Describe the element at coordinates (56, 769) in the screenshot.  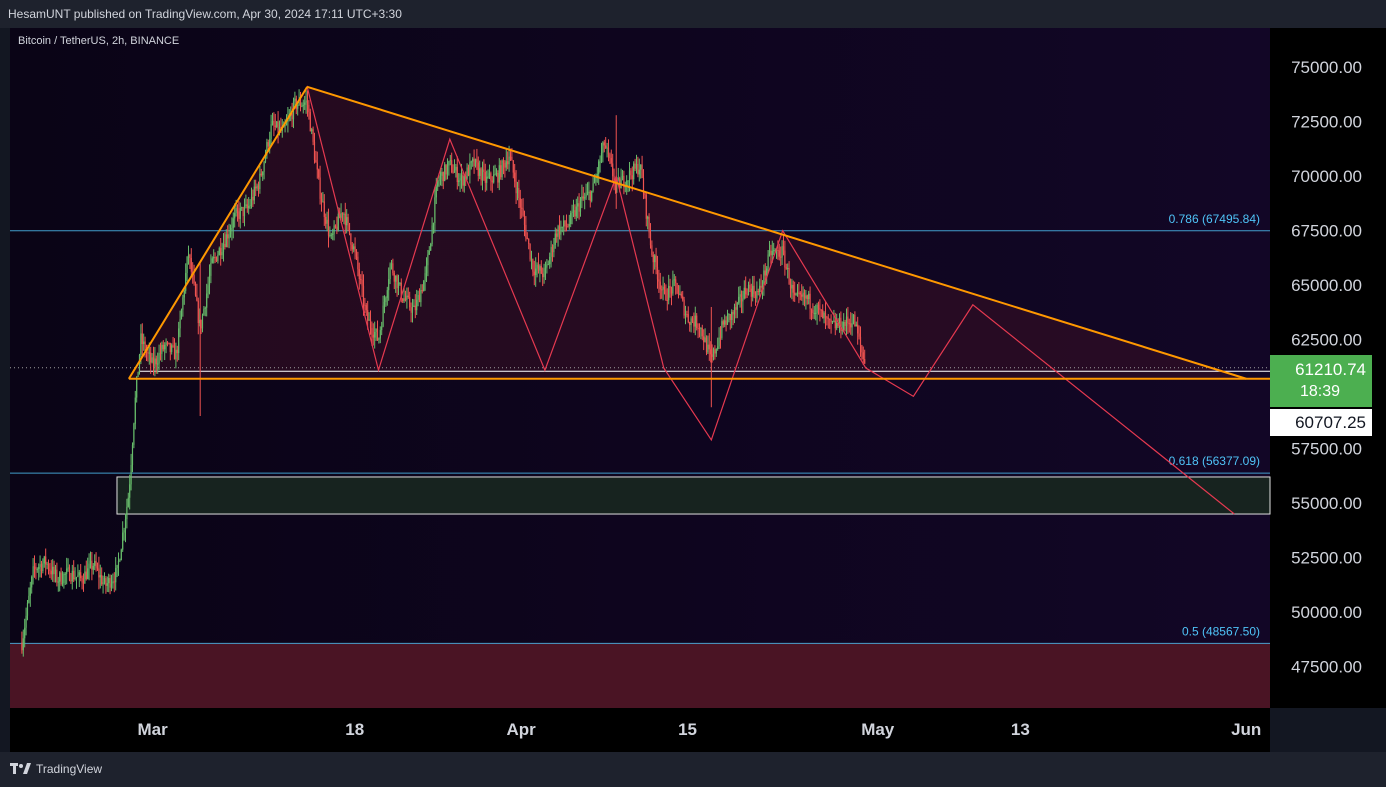
I see `tradingview-logo: TradingView` at that location.